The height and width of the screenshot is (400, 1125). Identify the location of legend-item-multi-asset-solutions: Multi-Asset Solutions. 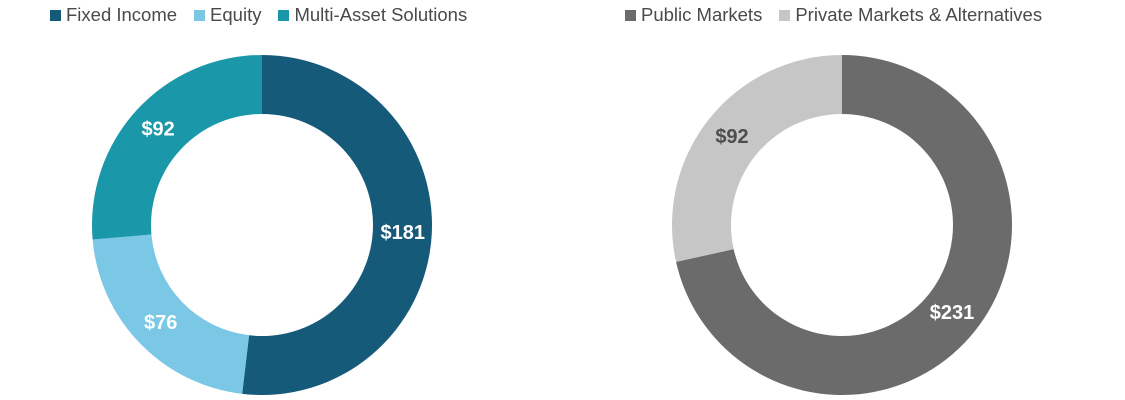
(372, 15).